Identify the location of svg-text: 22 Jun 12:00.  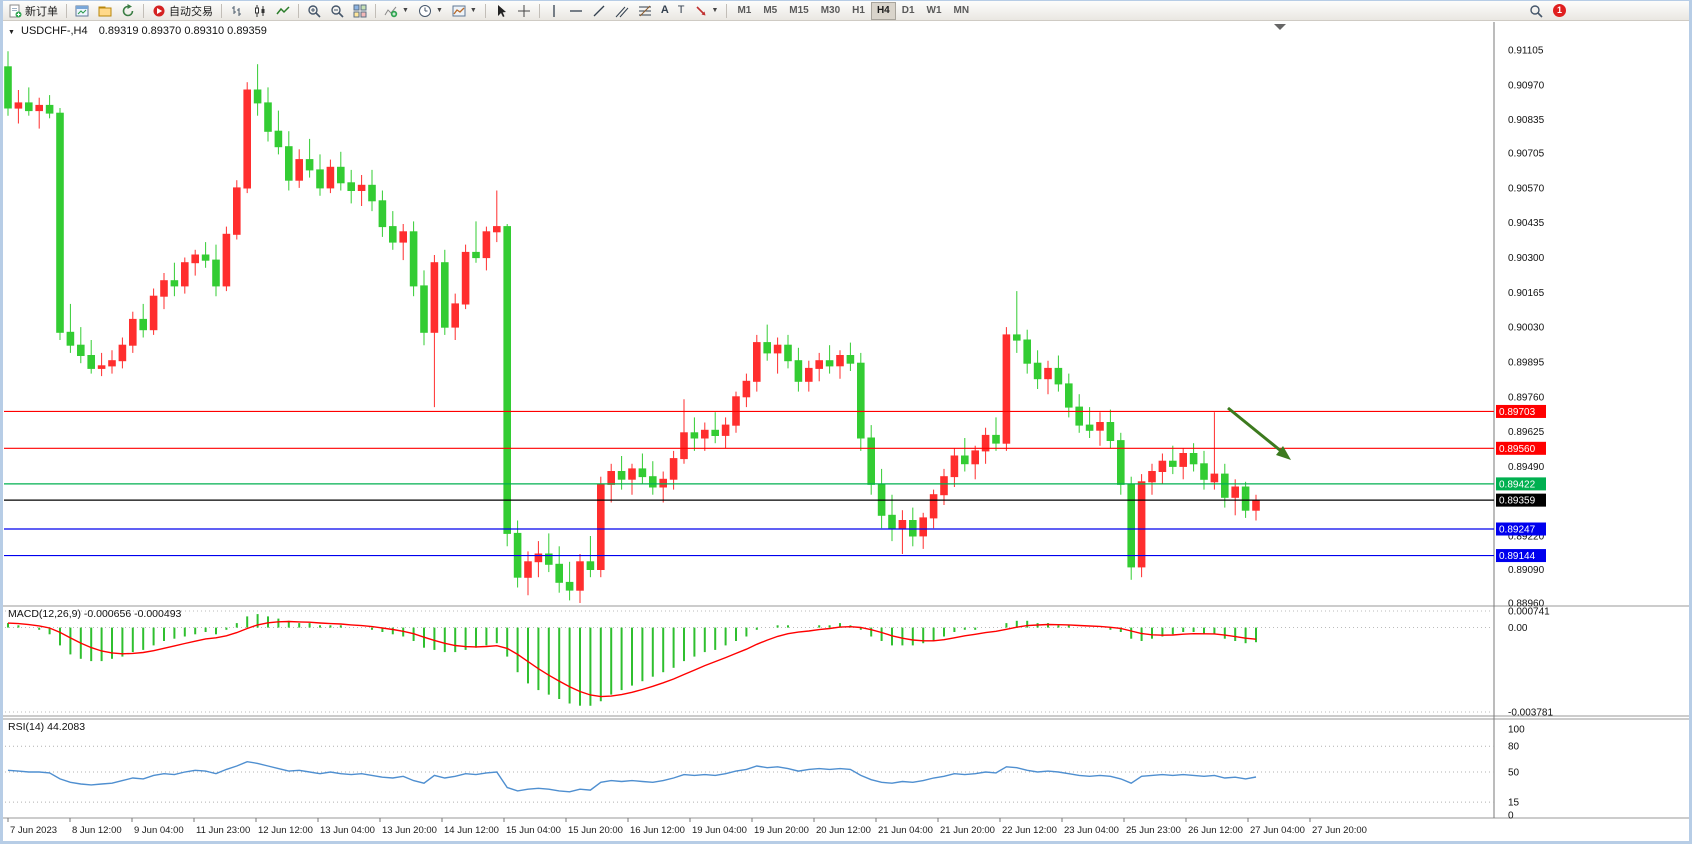
(1029, 830).